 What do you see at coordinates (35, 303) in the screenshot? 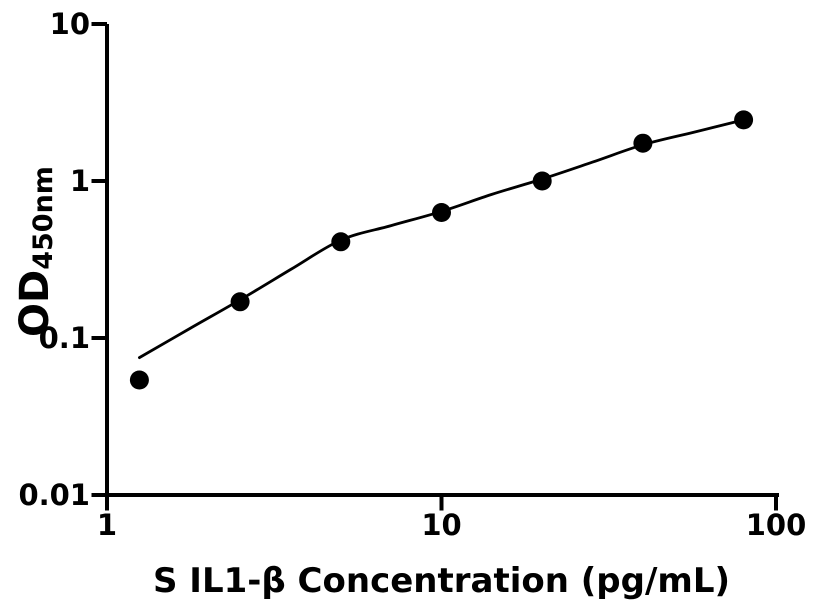
I see `y-axis-title-main: OD` at bounding box center [35, 303].